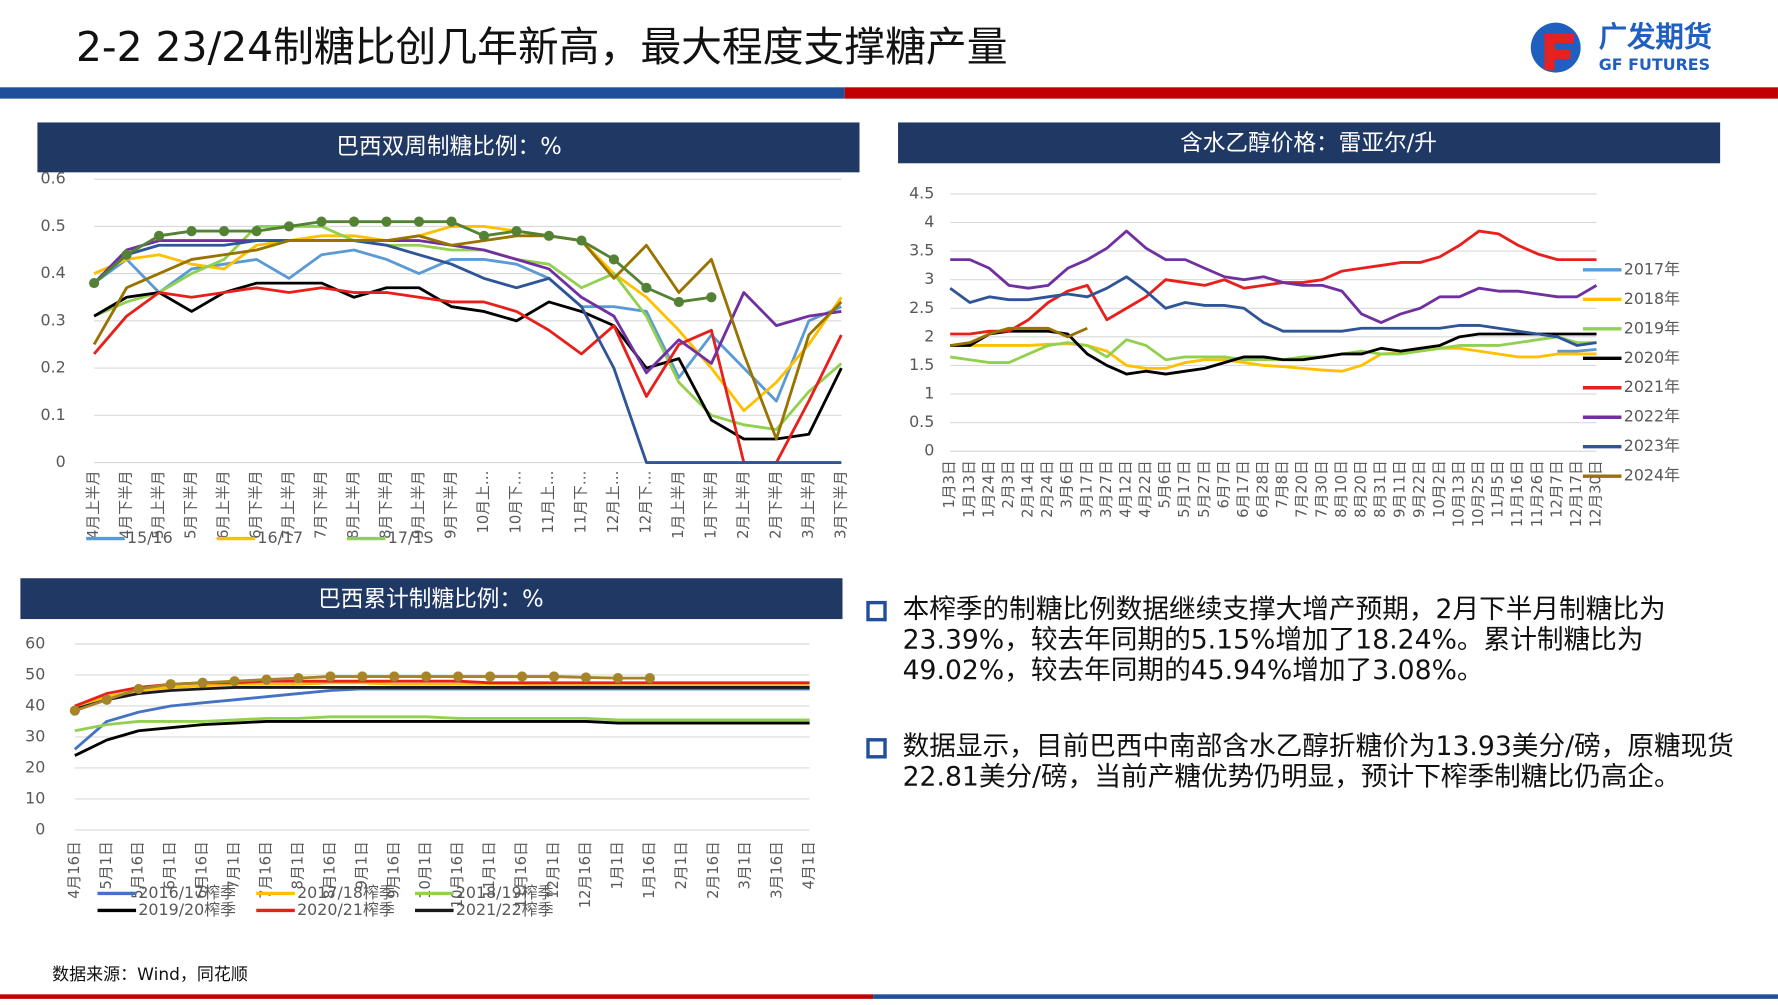 The height and width of the screenshot is (1005, 1778). What do you see at coordinates (876, 611) in the screenshot?
I see `bullet-icon` at bounding box center [876, 611].